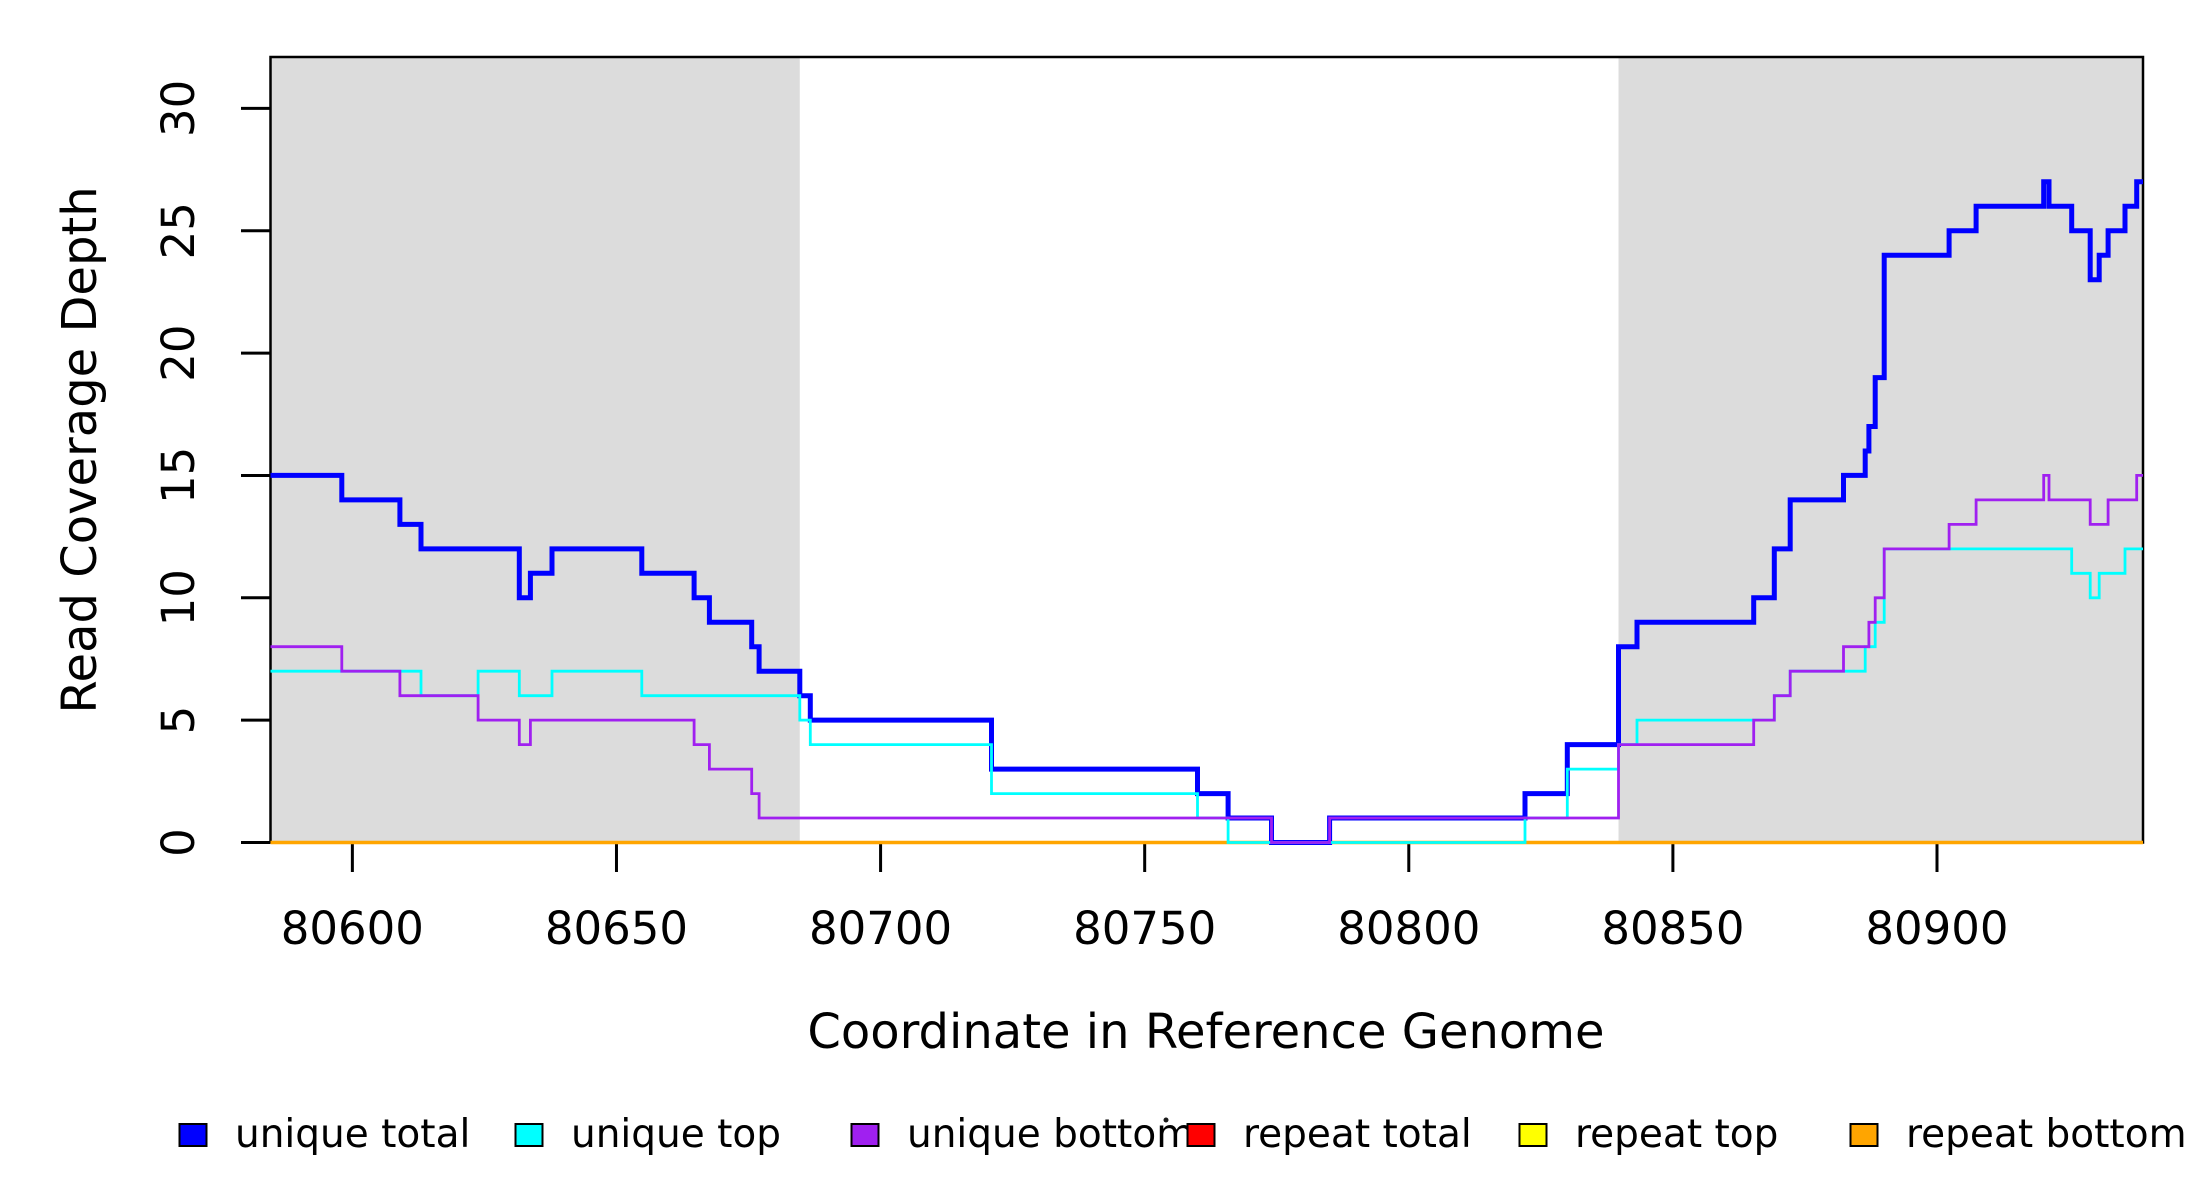 Image resolution: width=2200 pixels, height=1200 pixels. What do you see at coordinates (80, 449) in the screenshot?
I see `y-axis-title: Read Coverage Depth` at bounding box center [80, 449].